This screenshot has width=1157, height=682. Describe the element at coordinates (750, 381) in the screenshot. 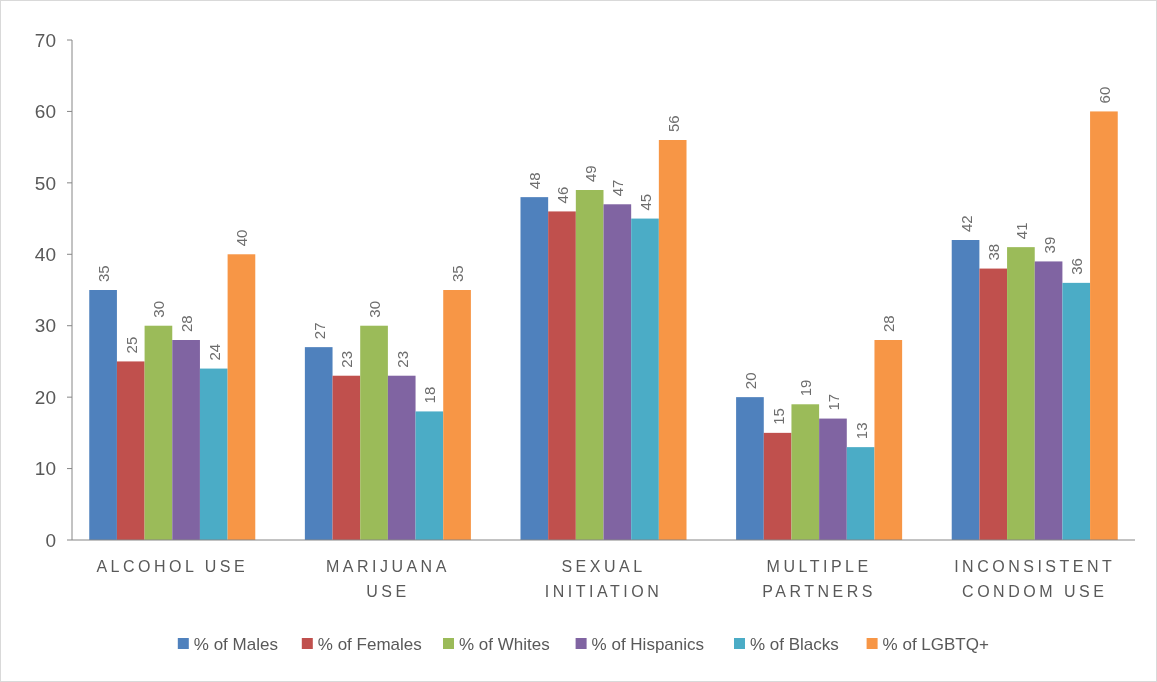

I see `data-label: 20` at that location.